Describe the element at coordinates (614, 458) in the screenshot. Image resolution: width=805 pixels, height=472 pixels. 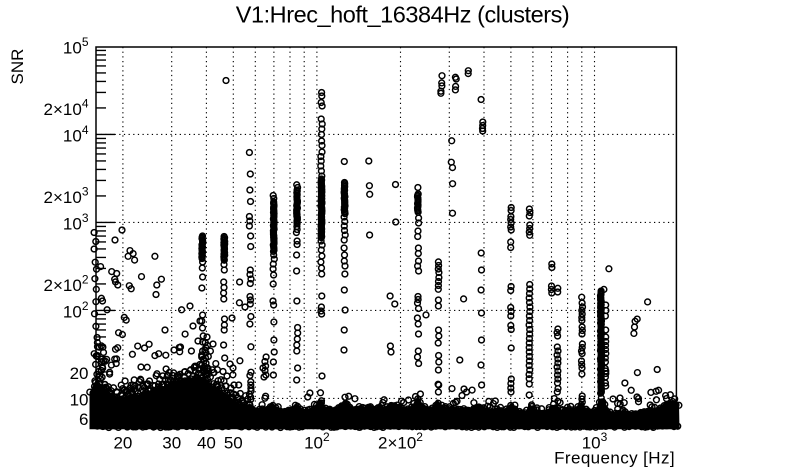
I see `svg-text: Frequency [Hz]` at that location.